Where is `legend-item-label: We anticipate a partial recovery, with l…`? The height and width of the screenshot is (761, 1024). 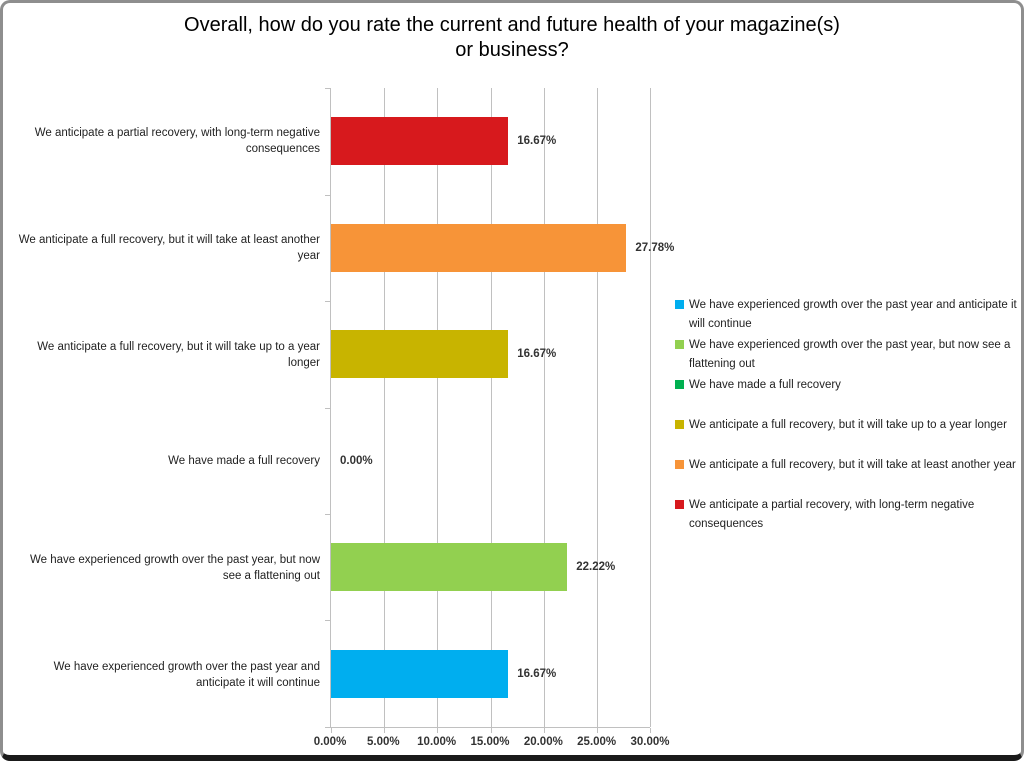 legend-item-label: We anticipate a partial recovery, with l… is located at coordinates (832, 514).